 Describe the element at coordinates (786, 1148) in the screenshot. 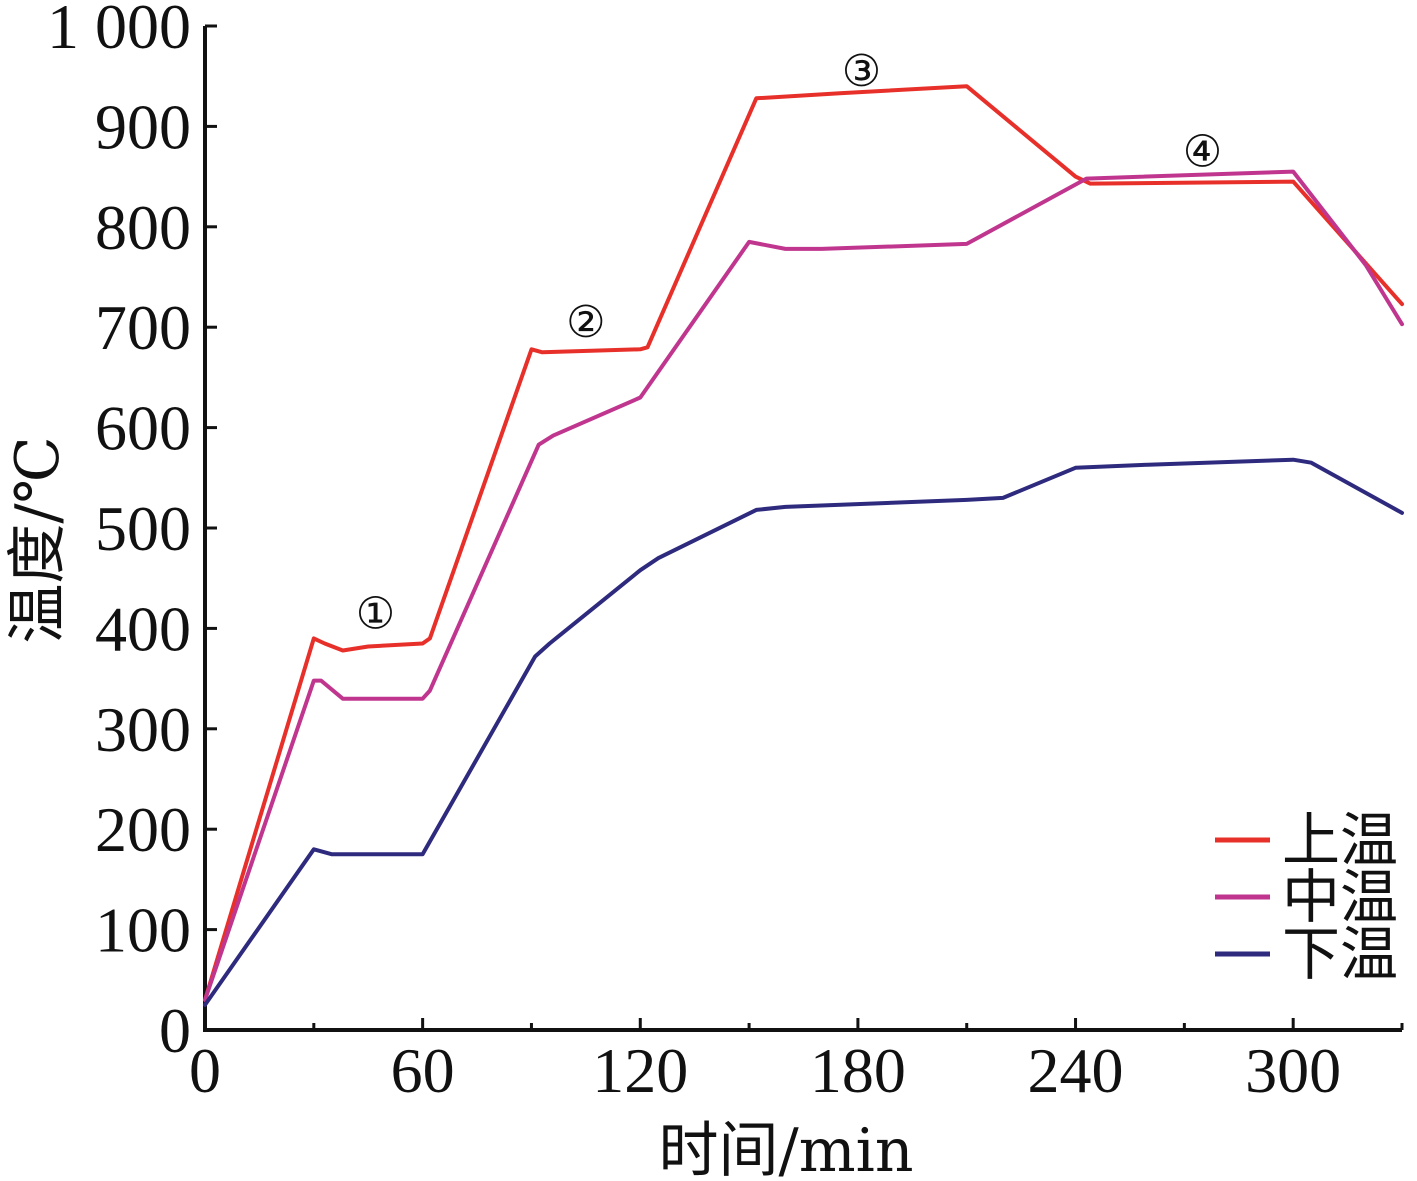

I see `x-axis-title: 时间/min` at that location.